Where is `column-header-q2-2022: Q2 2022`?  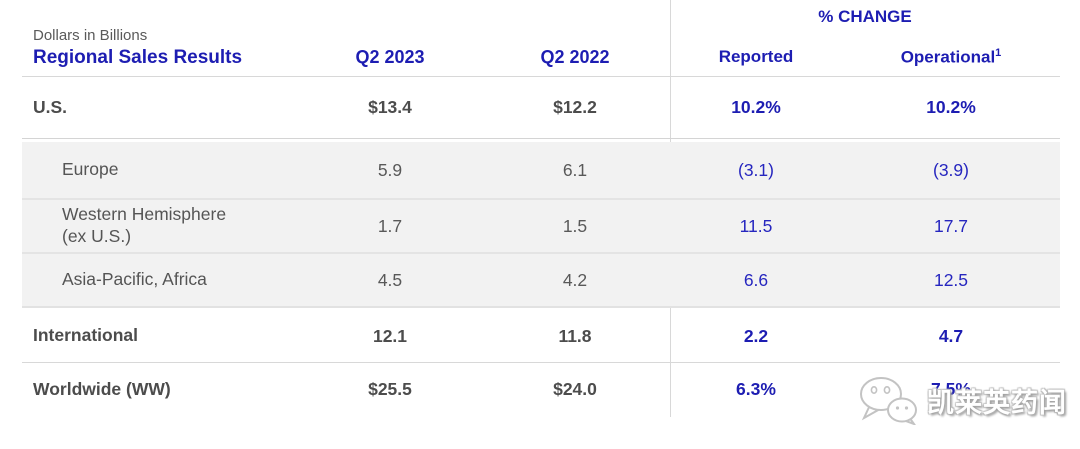
column-header-q2-2022: Q2 2022 is located at coordinates (575, 57).